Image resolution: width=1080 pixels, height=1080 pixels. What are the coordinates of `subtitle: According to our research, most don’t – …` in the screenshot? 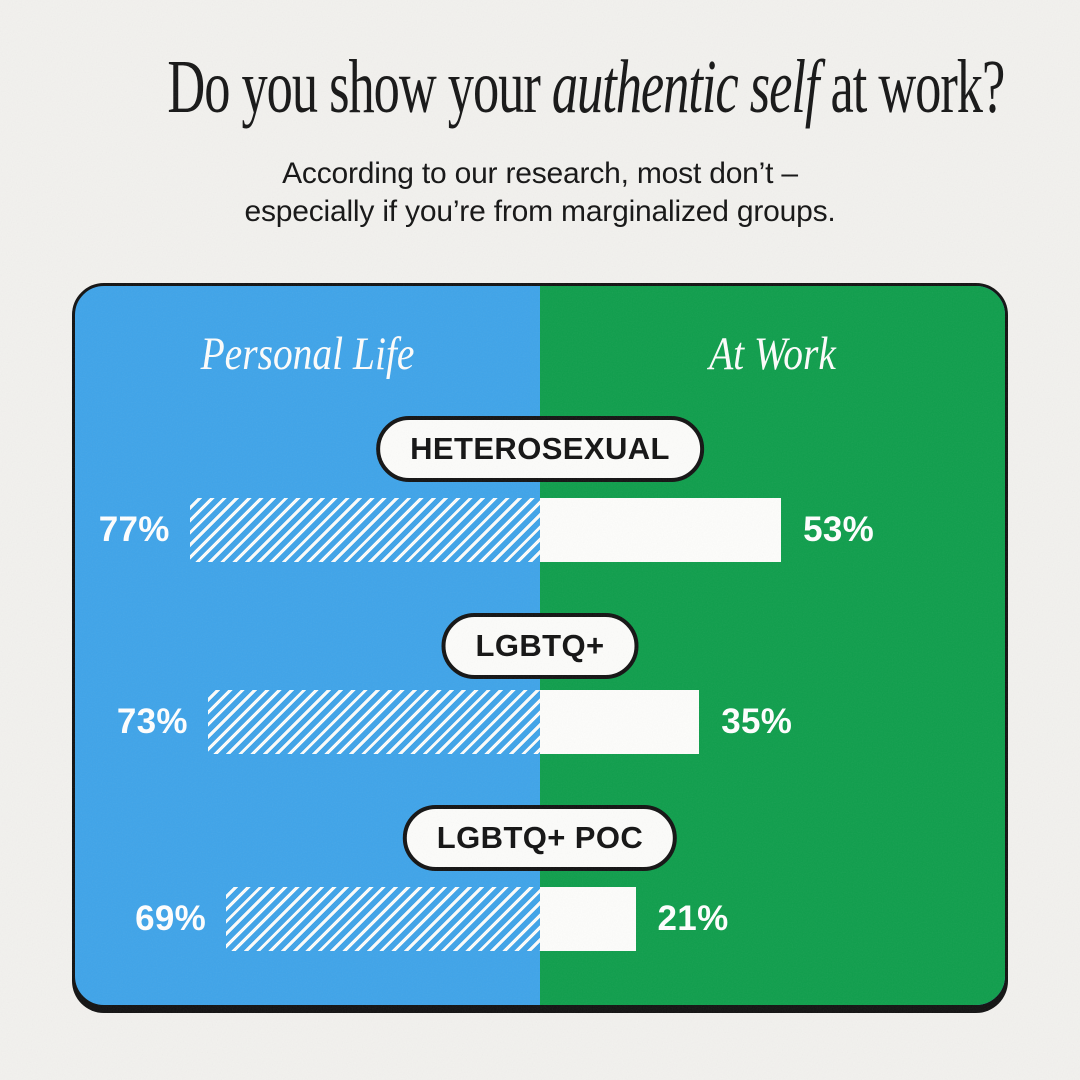 It's located at (540, 193).